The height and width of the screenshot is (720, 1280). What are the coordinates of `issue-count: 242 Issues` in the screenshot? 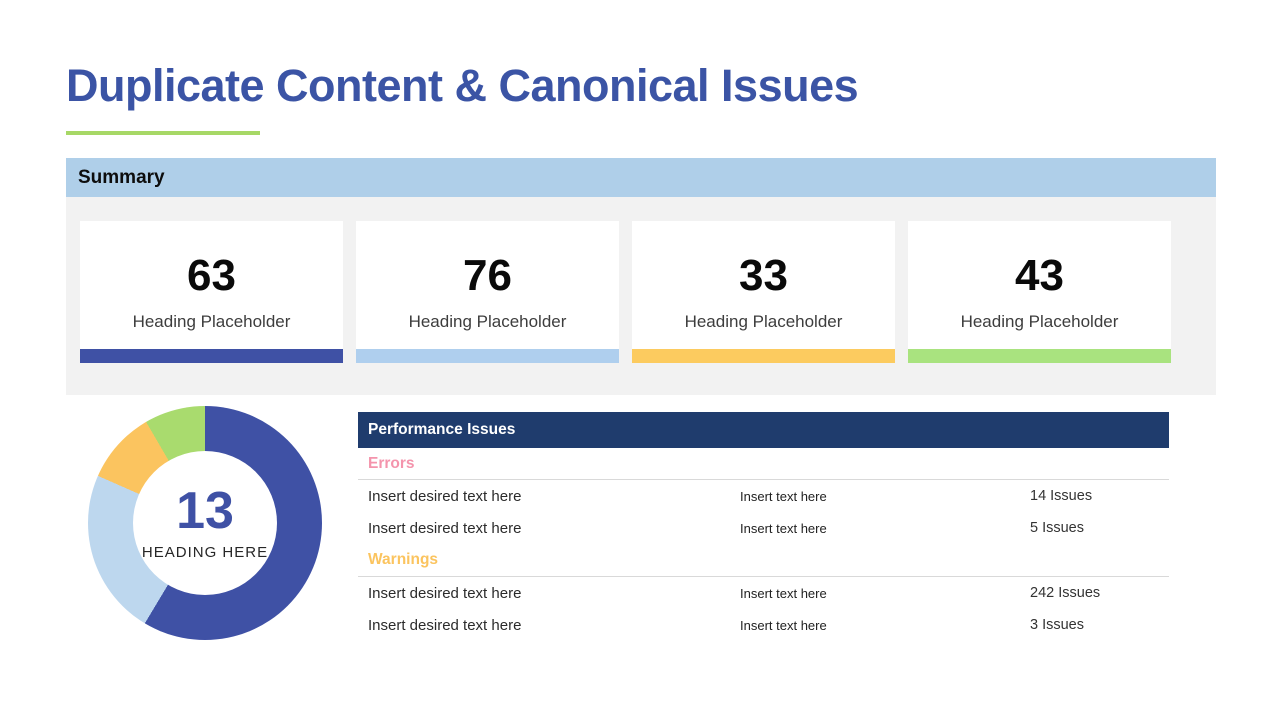 It's located at (1065, 593).